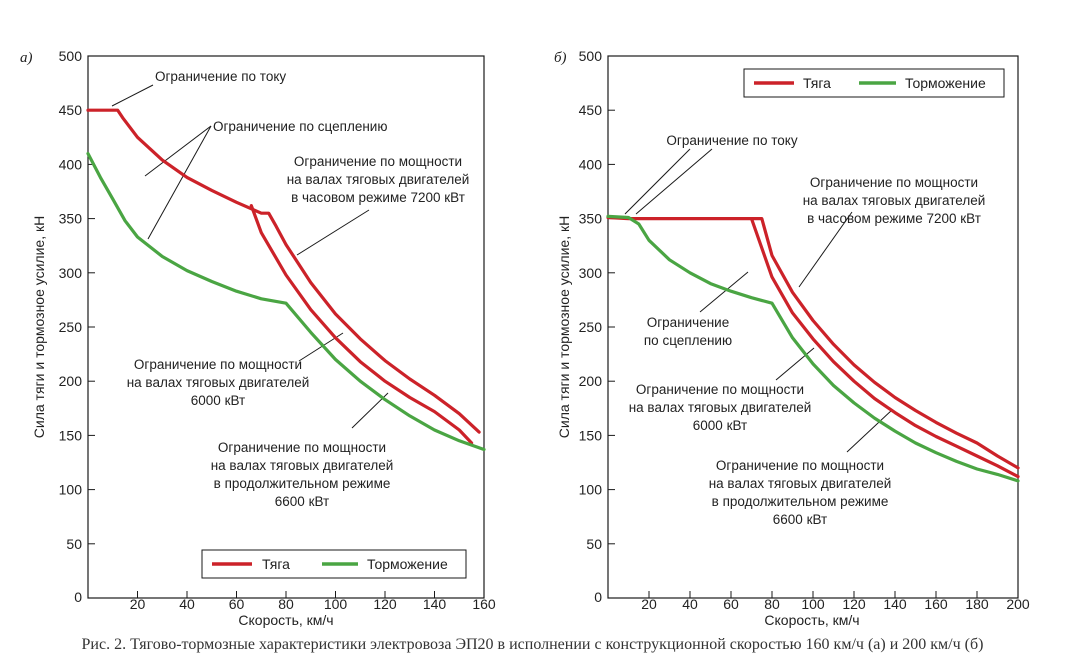 This screenshot has height=669, width=1065. What do you see at coordinates (300, 126) in the screenshot?
I see `annotation-text: Ограничение по сцеплению` at bounding box center [300, 126].